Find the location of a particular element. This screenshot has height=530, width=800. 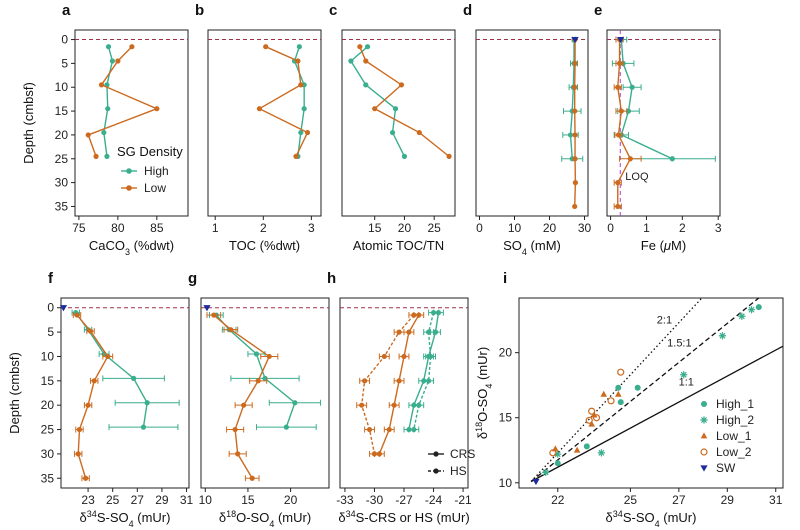

panel-g-xtick-label: 20 is located at coordinates (291, 500).